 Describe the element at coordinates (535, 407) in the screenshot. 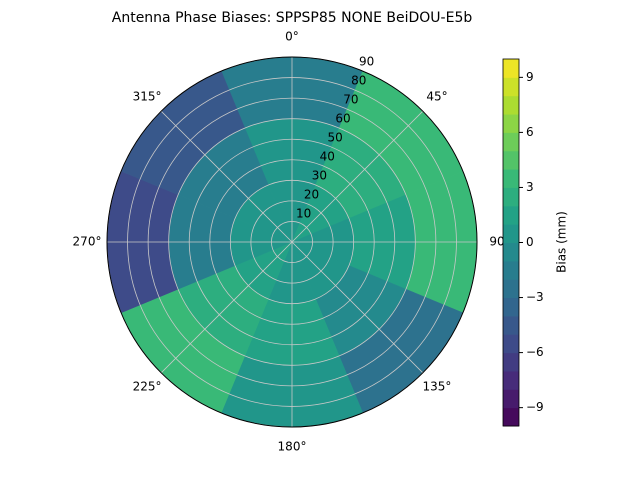

I see `colorbar-tick-label: −9` at that location.